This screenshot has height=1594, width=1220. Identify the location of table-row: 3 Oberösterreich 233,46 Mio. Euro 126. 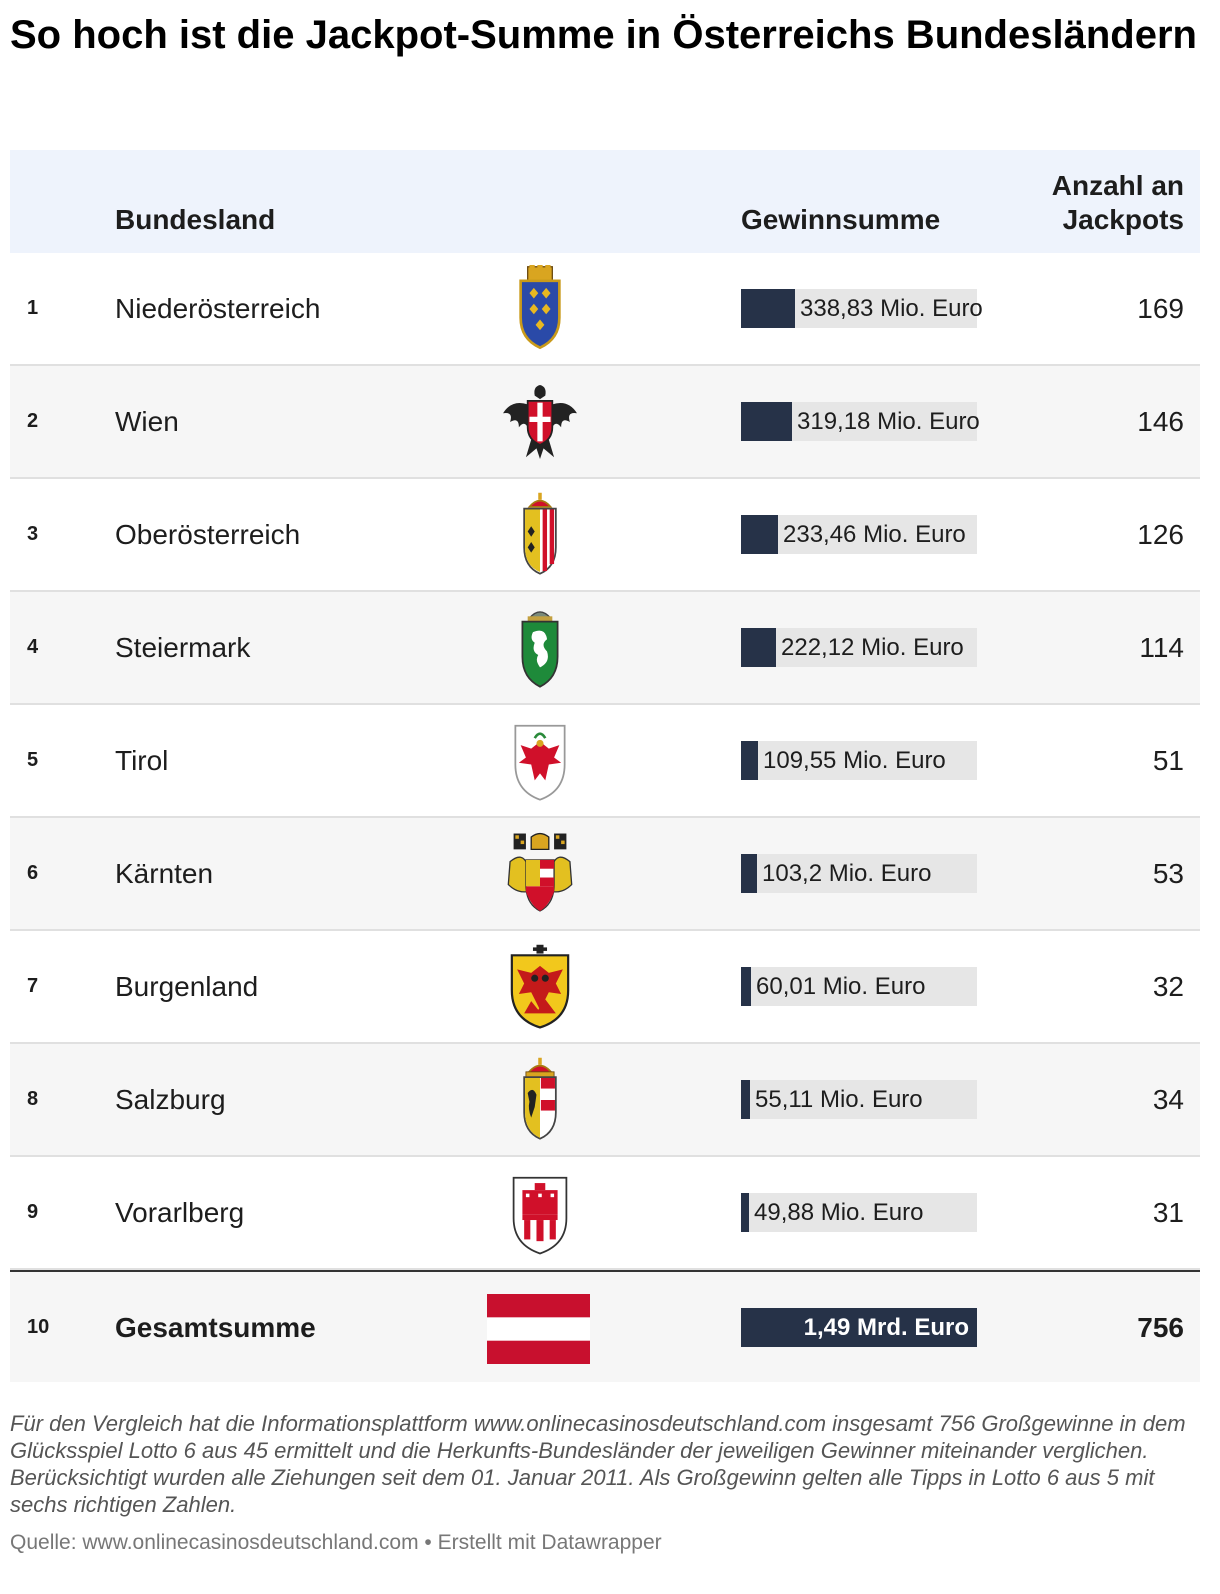
(605, 535).